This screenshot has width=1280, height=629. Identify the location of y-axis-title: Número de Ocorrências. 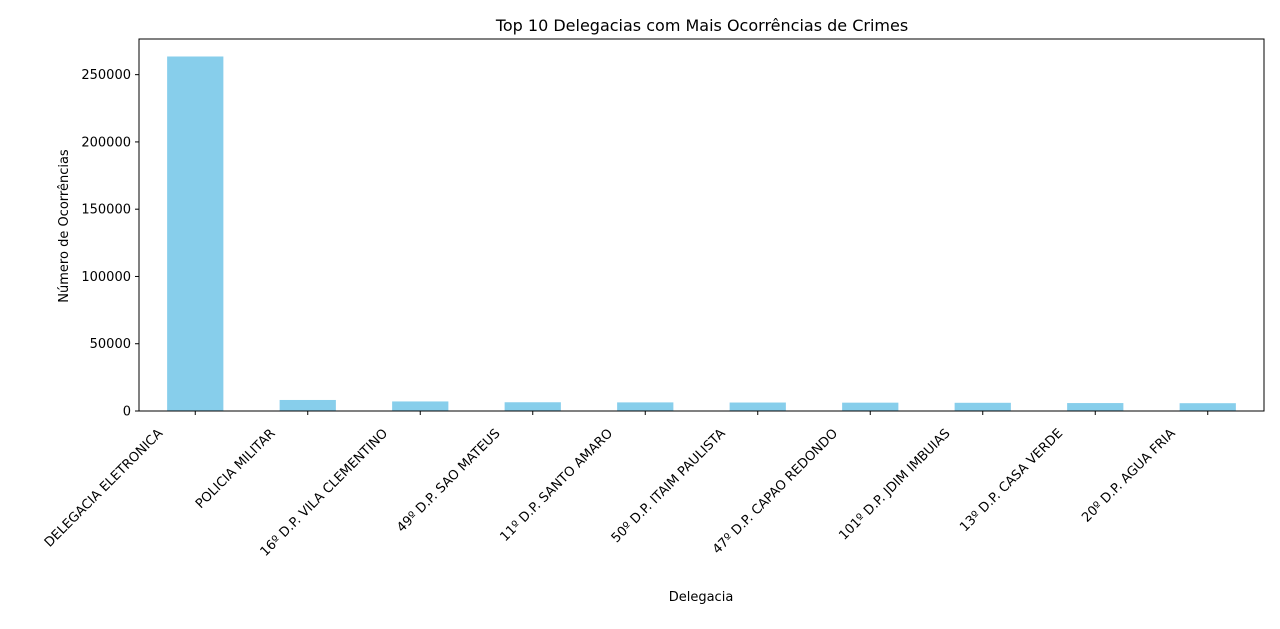
(64, 226).